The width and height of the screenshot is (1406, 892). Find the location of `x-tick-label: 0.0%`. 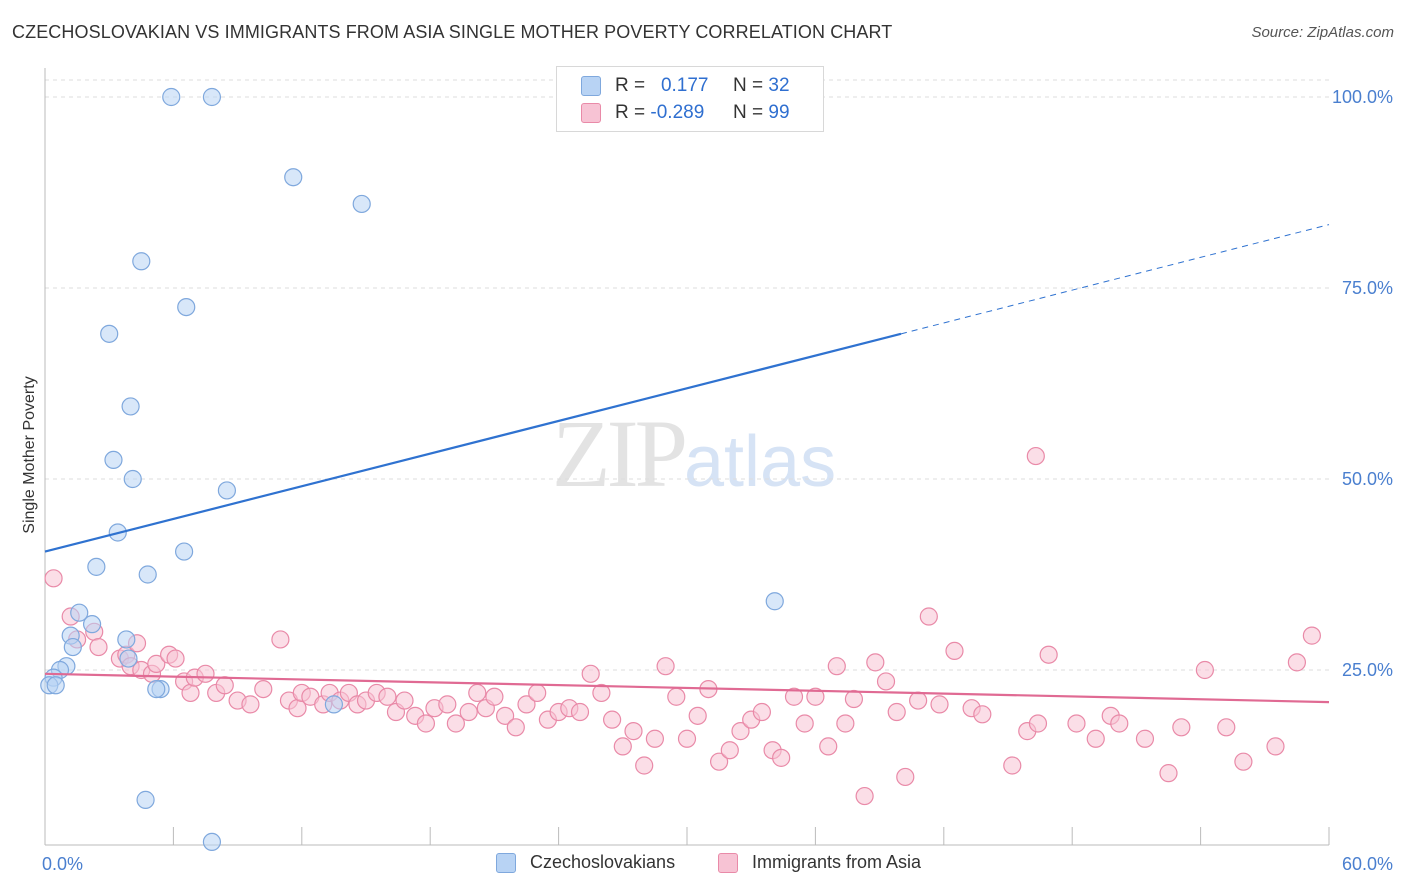

x-tick-label: 0.0% is located at coordinates (62, 864).